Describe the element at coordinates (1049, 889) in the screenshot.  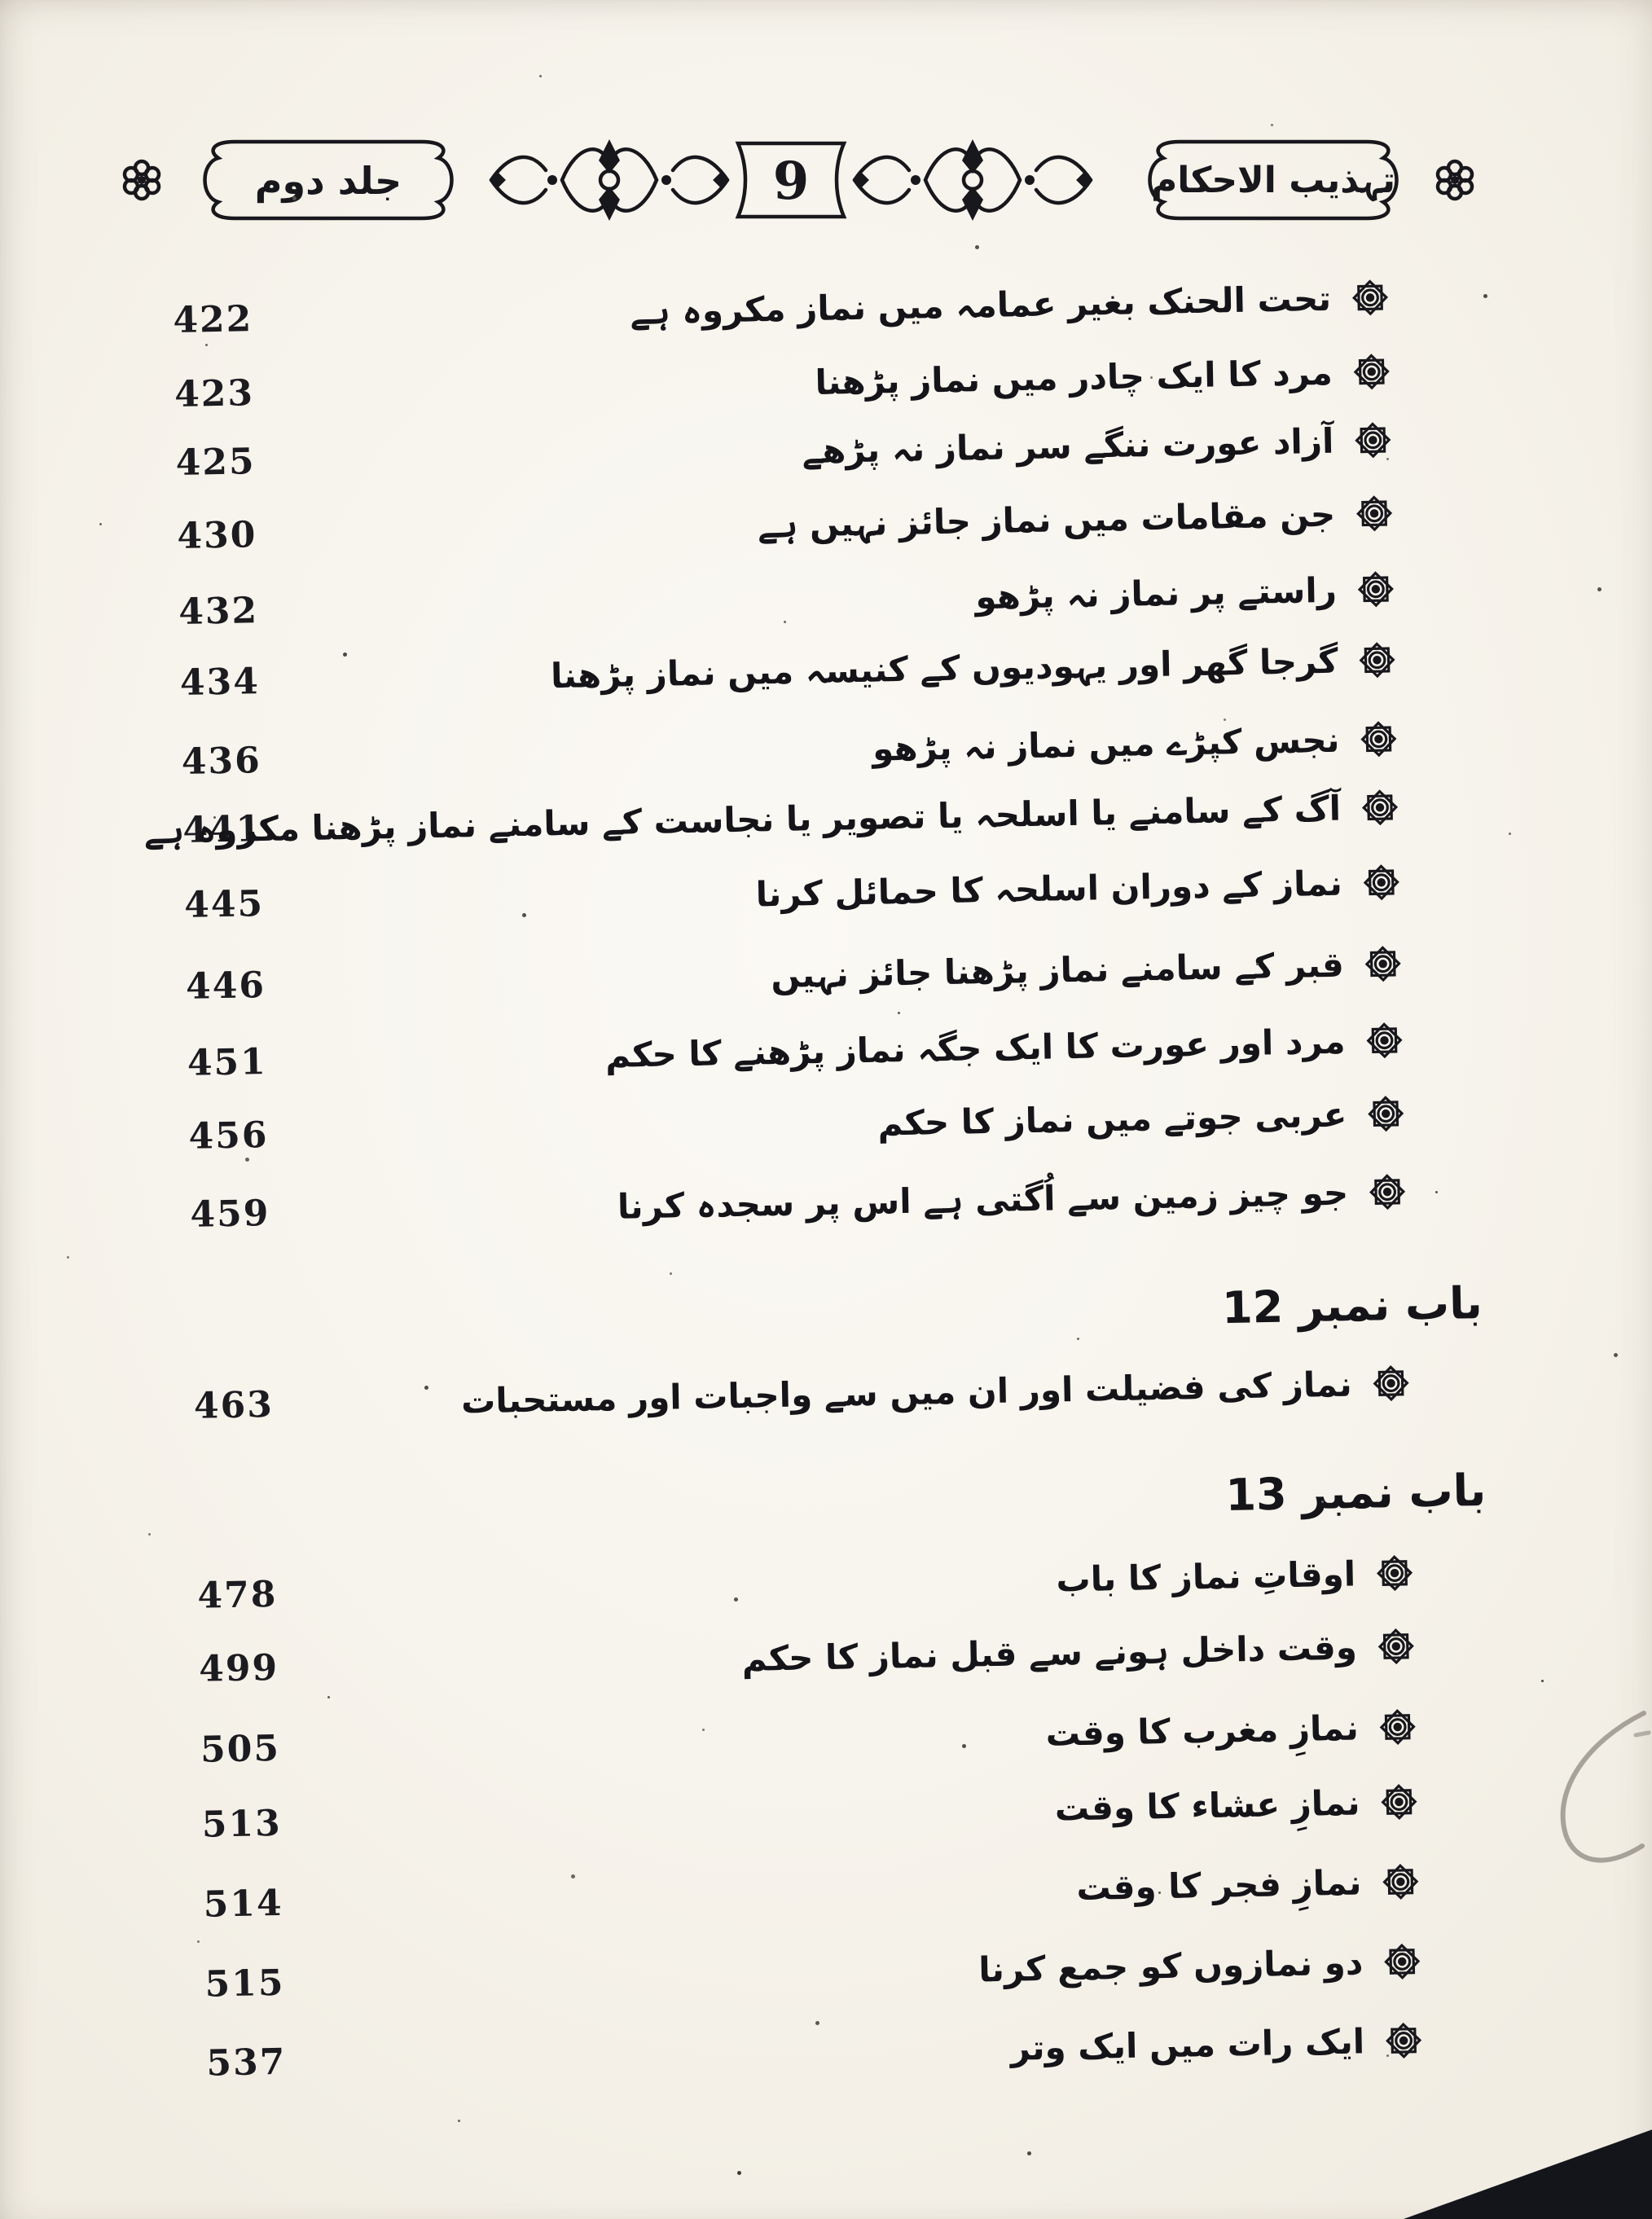
I see `entry-title: نماز کے دوران اسلحہ کا حمائل کرنا` at that location.